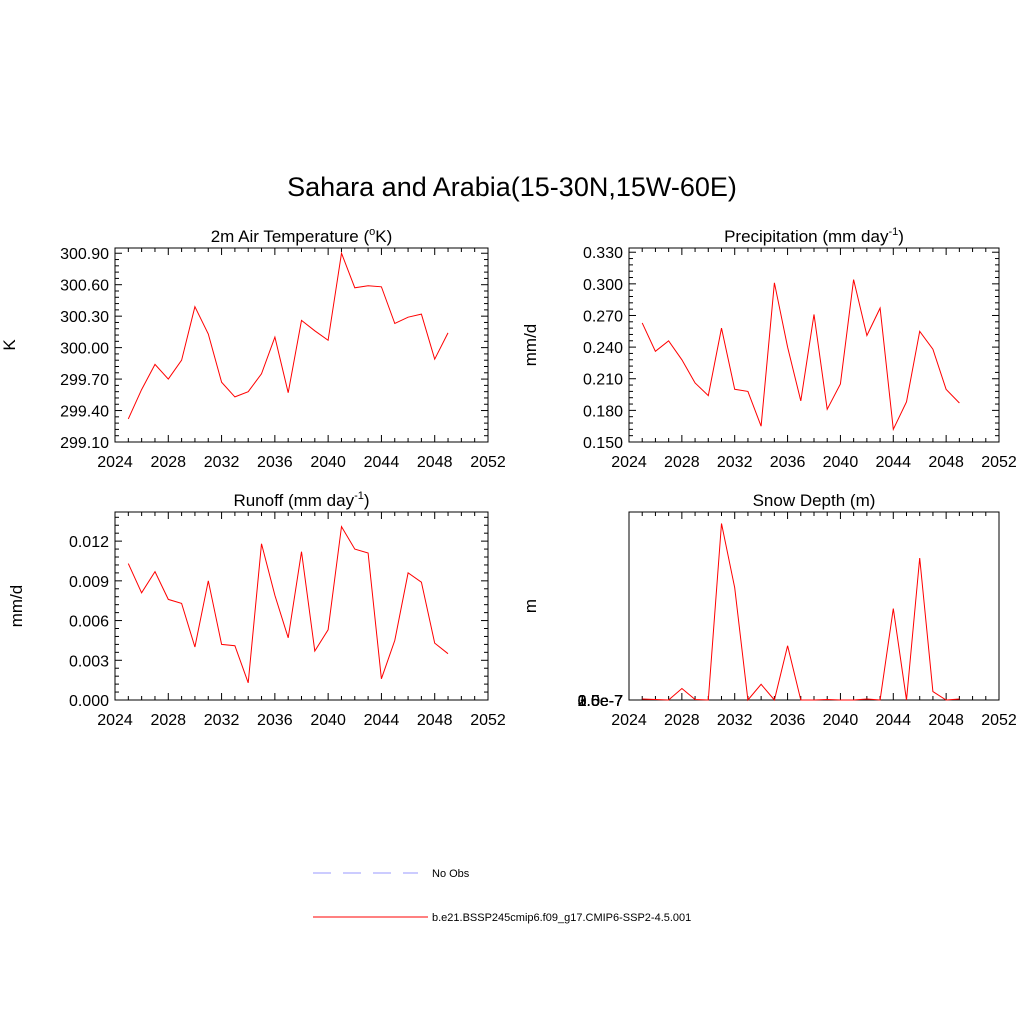  I want to click on temperature-title: 2m Air Temperature (oK), so click(302, 236).